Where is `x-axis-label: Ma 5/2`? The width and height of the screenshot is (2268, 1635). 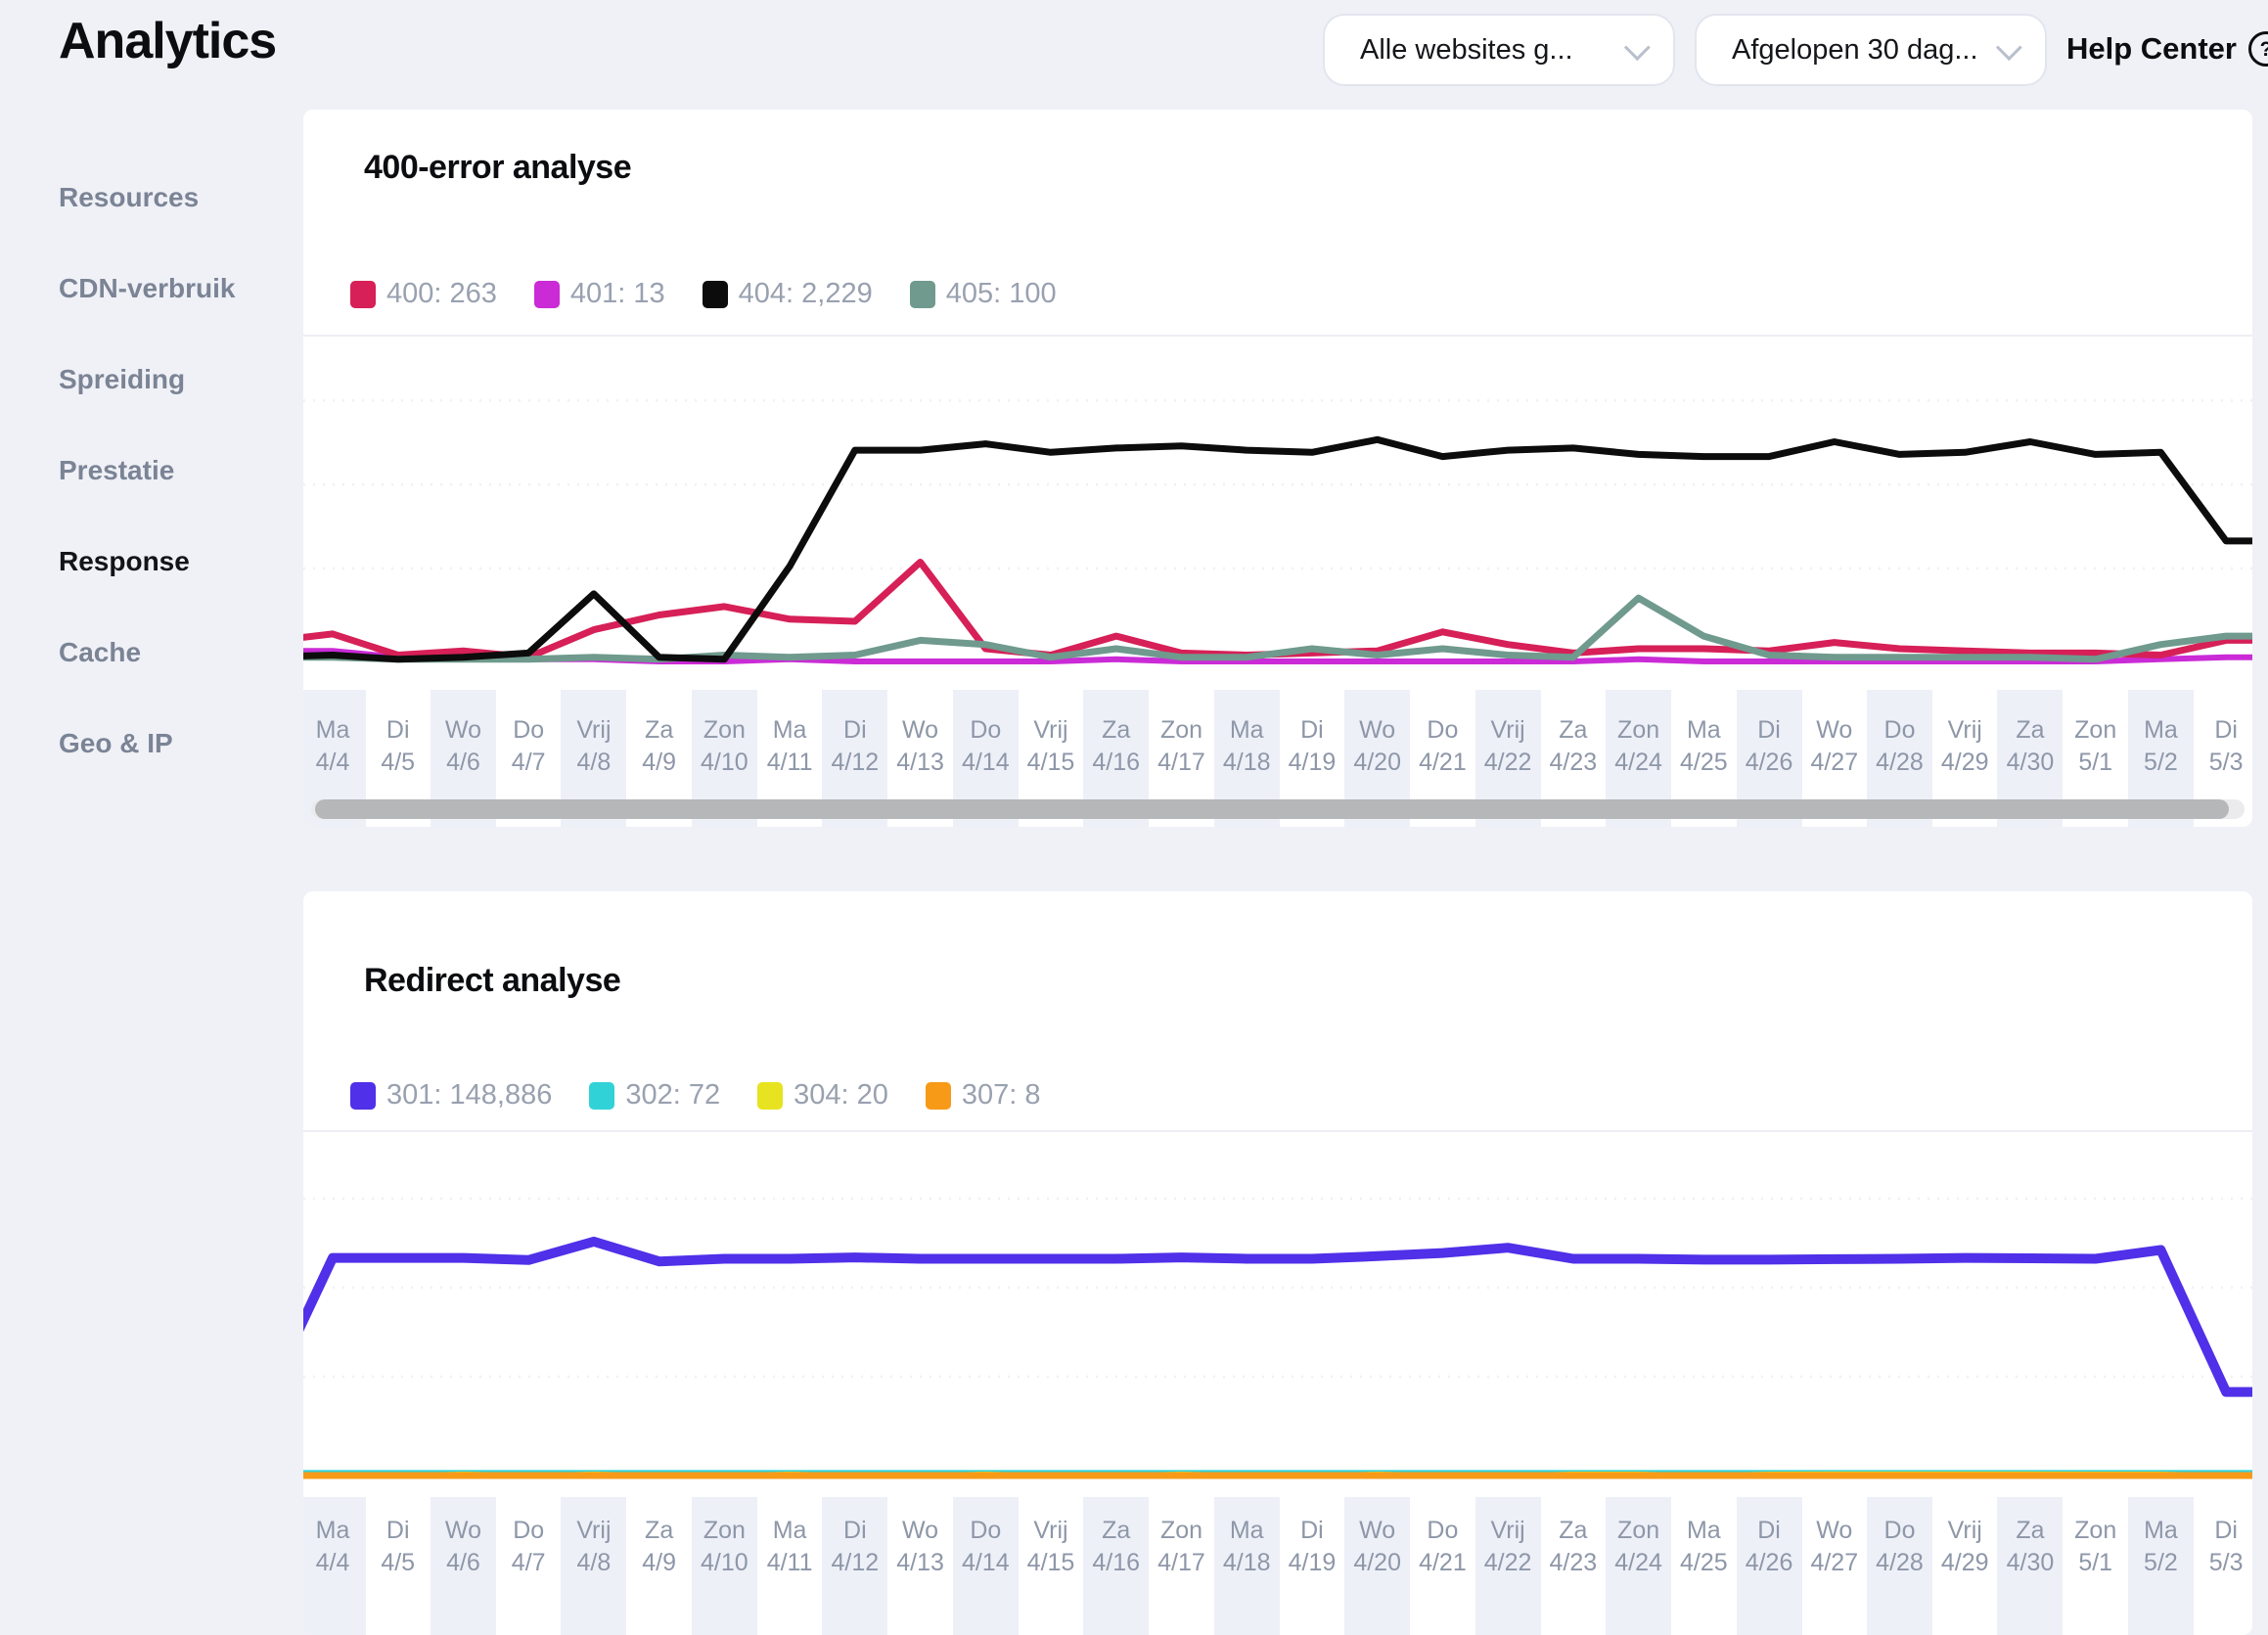
x-axis-label: Ma 5/2 is located at coordinates (2161, 746).